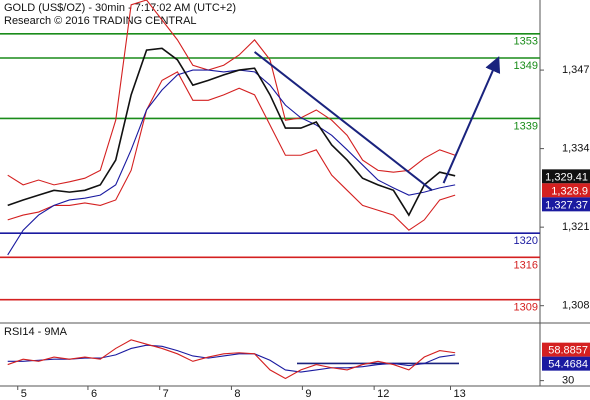 This screenshot has width=590, height=400. What do you see at coordinates (576, 227) in the screenshot?
I see `y-tick-label: 1,321` at bounding box center [576, 227].